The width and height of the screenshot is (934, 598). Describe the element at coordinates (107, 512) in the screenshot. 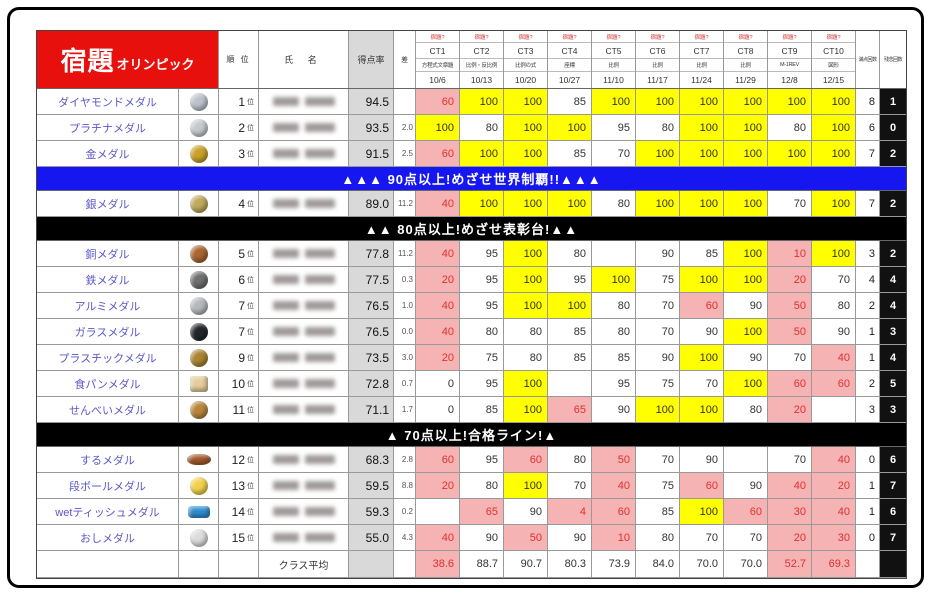

I see `medal-label: wetティッシュメダル` at that location.